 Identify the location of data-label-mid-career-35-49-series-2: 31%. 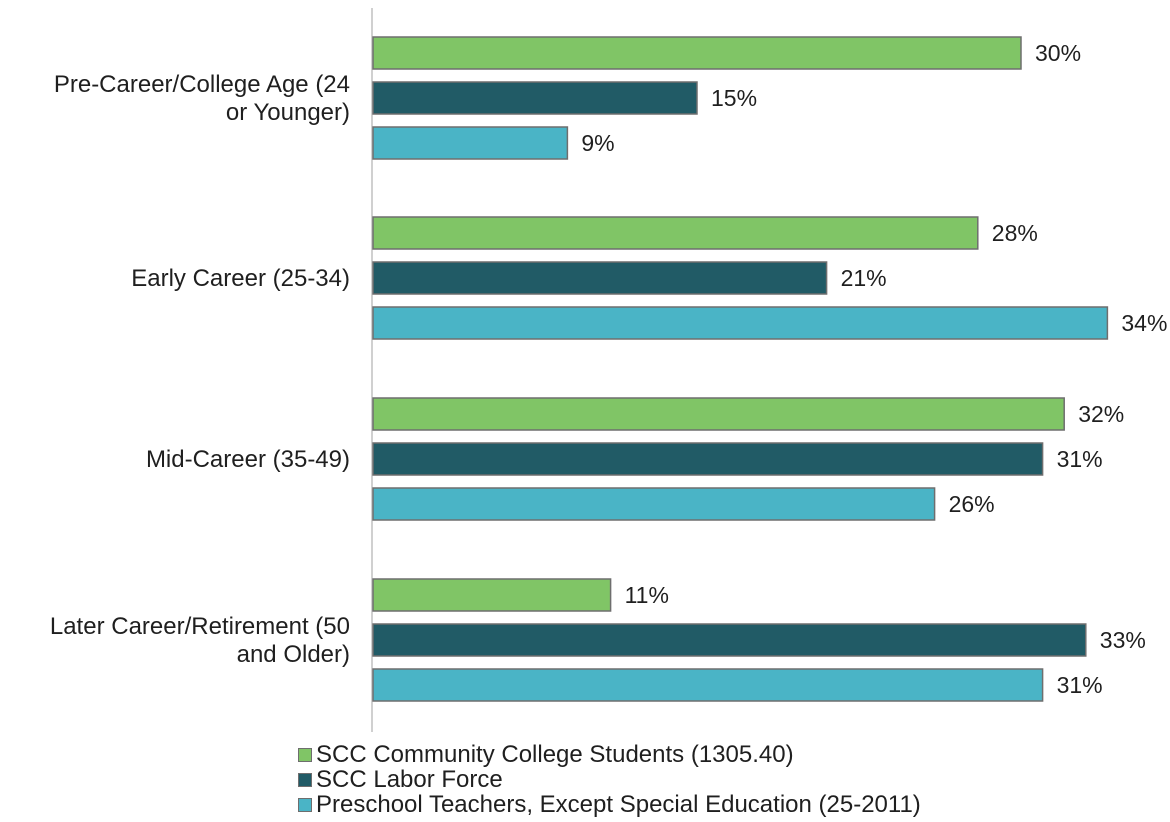
(1080, 459).